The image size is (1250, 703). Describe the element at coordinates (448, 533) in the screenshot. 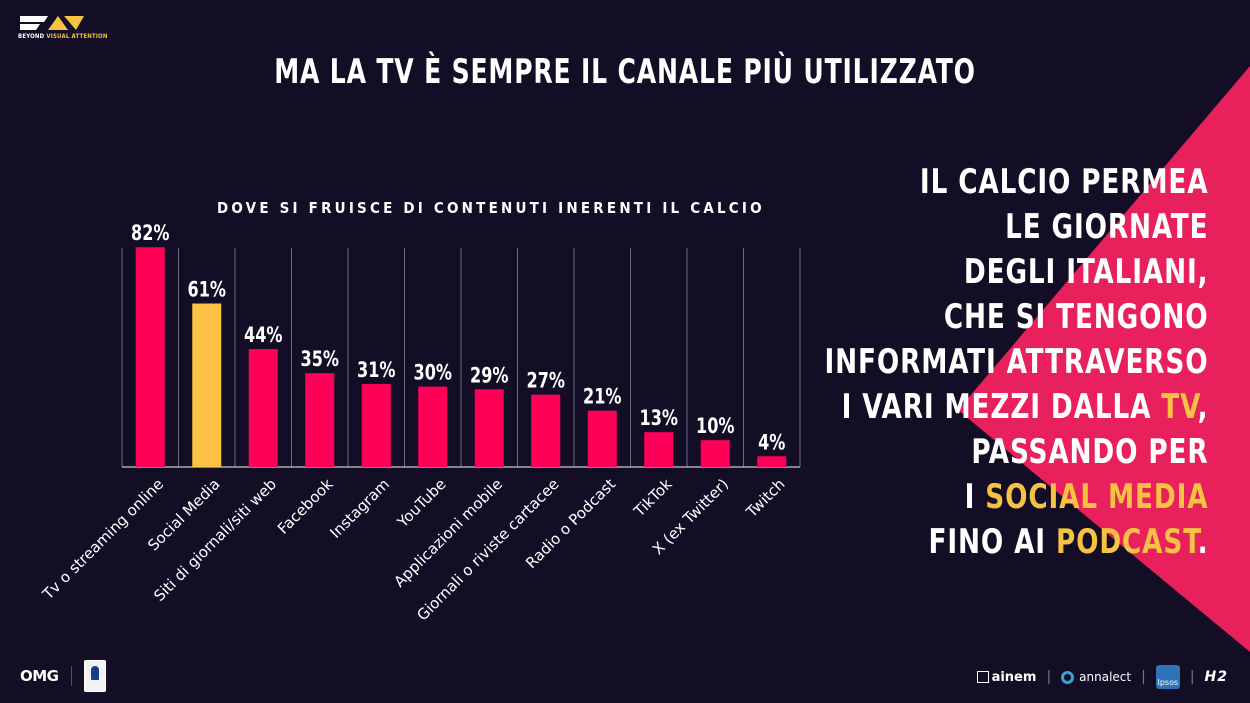

I see `category-label: Applicazioni mobile` at that location.